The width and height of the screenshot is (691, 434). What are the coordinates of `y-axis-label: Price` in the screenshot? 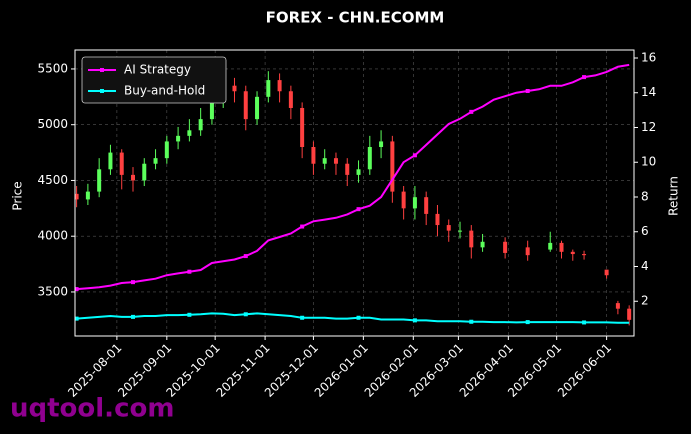 It's located at (18, 195).